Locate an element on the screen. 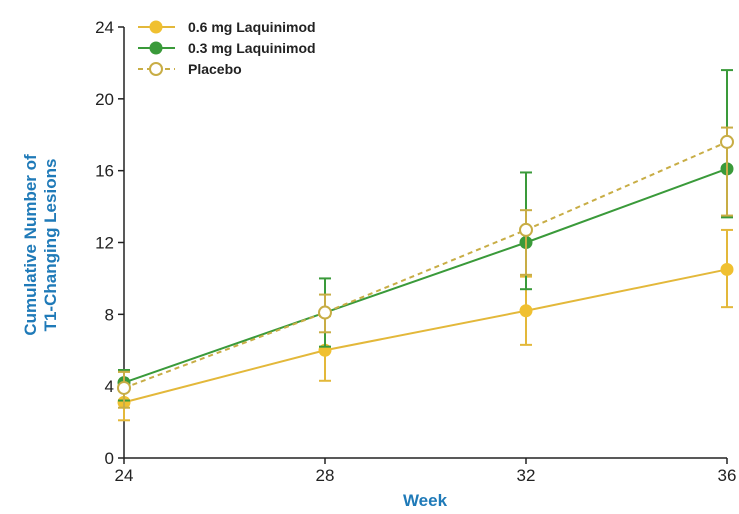 Image resolution: width=739 pixels, height=514 pixels. x-axis-title: Week is located at coordinates (425, 500).